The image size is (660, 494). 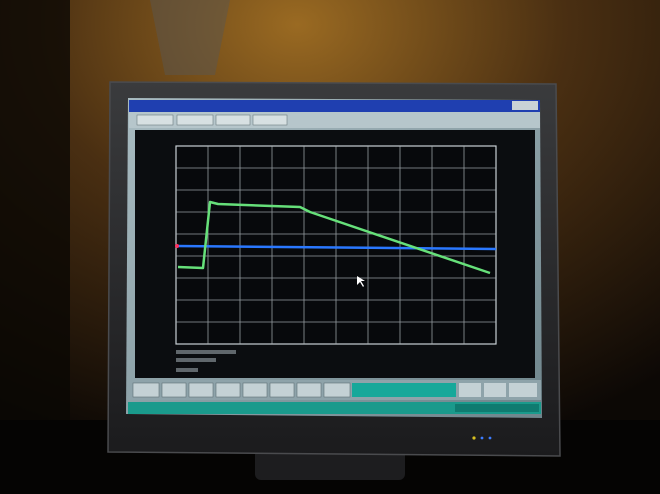 I want to click on title-bar, so click(x=334, y=106).